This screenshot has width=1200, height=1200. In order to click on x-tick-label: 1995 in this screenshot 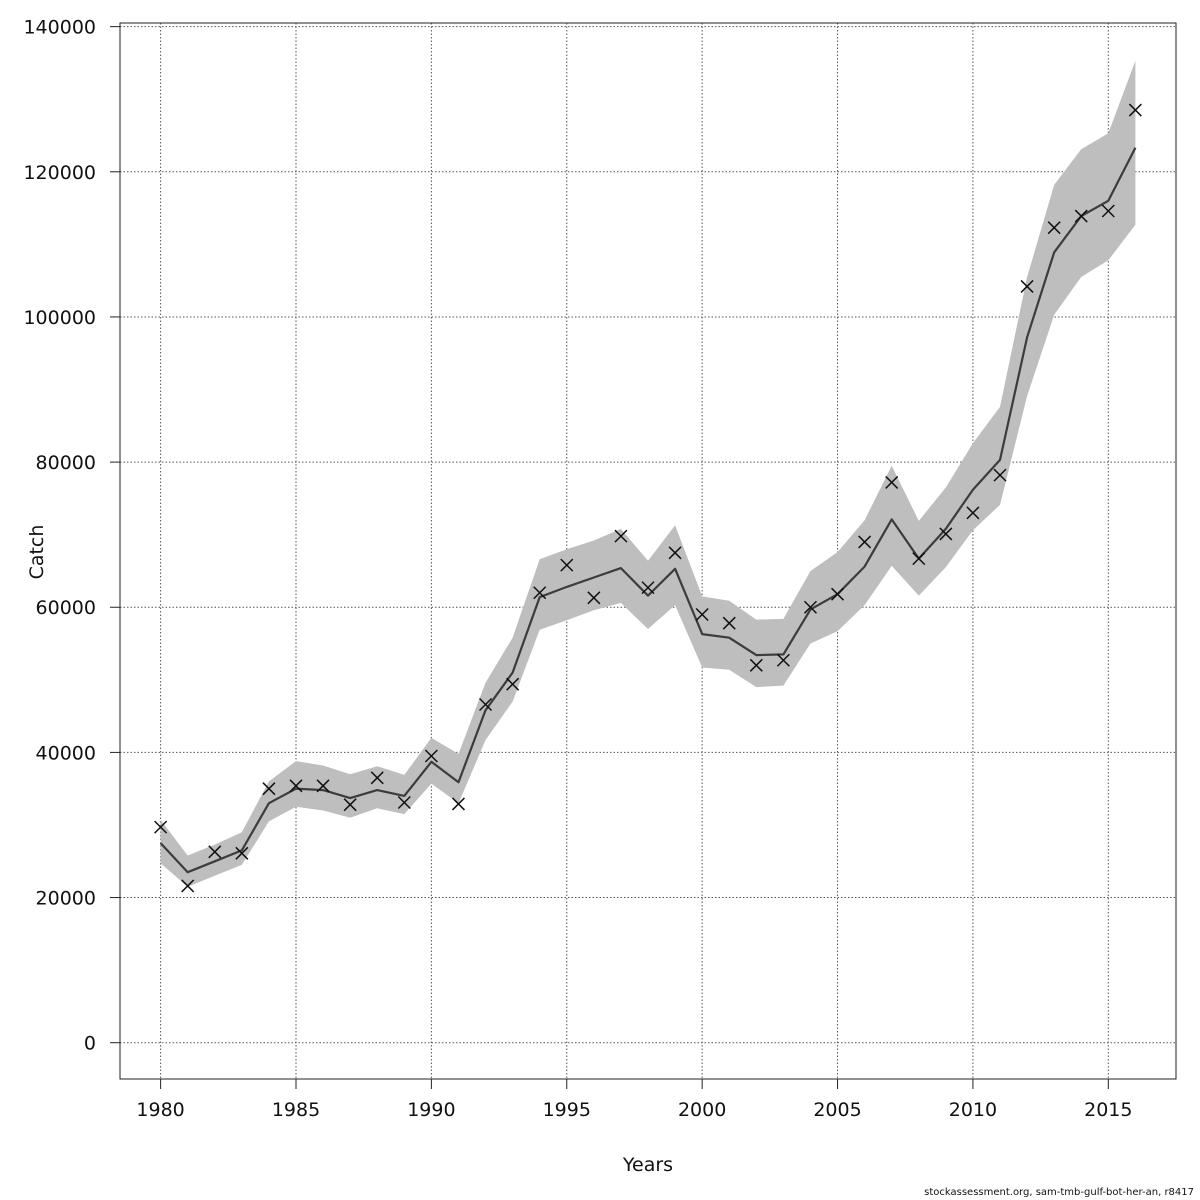, I will do `click(567, 1110)`.